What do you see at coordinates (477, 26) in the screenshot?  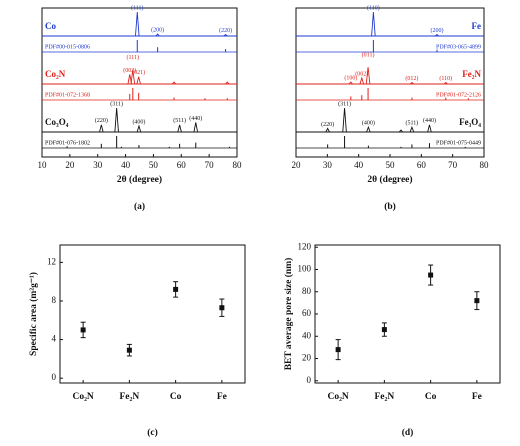 I see `series-label: Fe` at bounding box center [477, 26].